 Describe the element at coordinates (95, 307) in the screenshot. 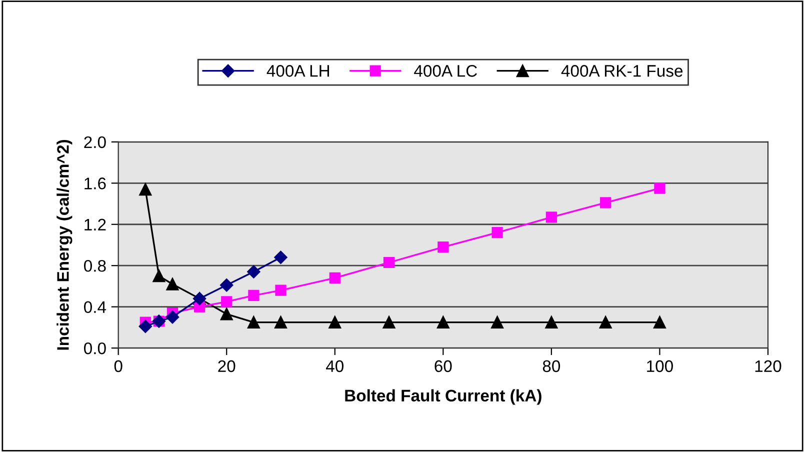

I see `y-tick-label: 0.4` at that location.